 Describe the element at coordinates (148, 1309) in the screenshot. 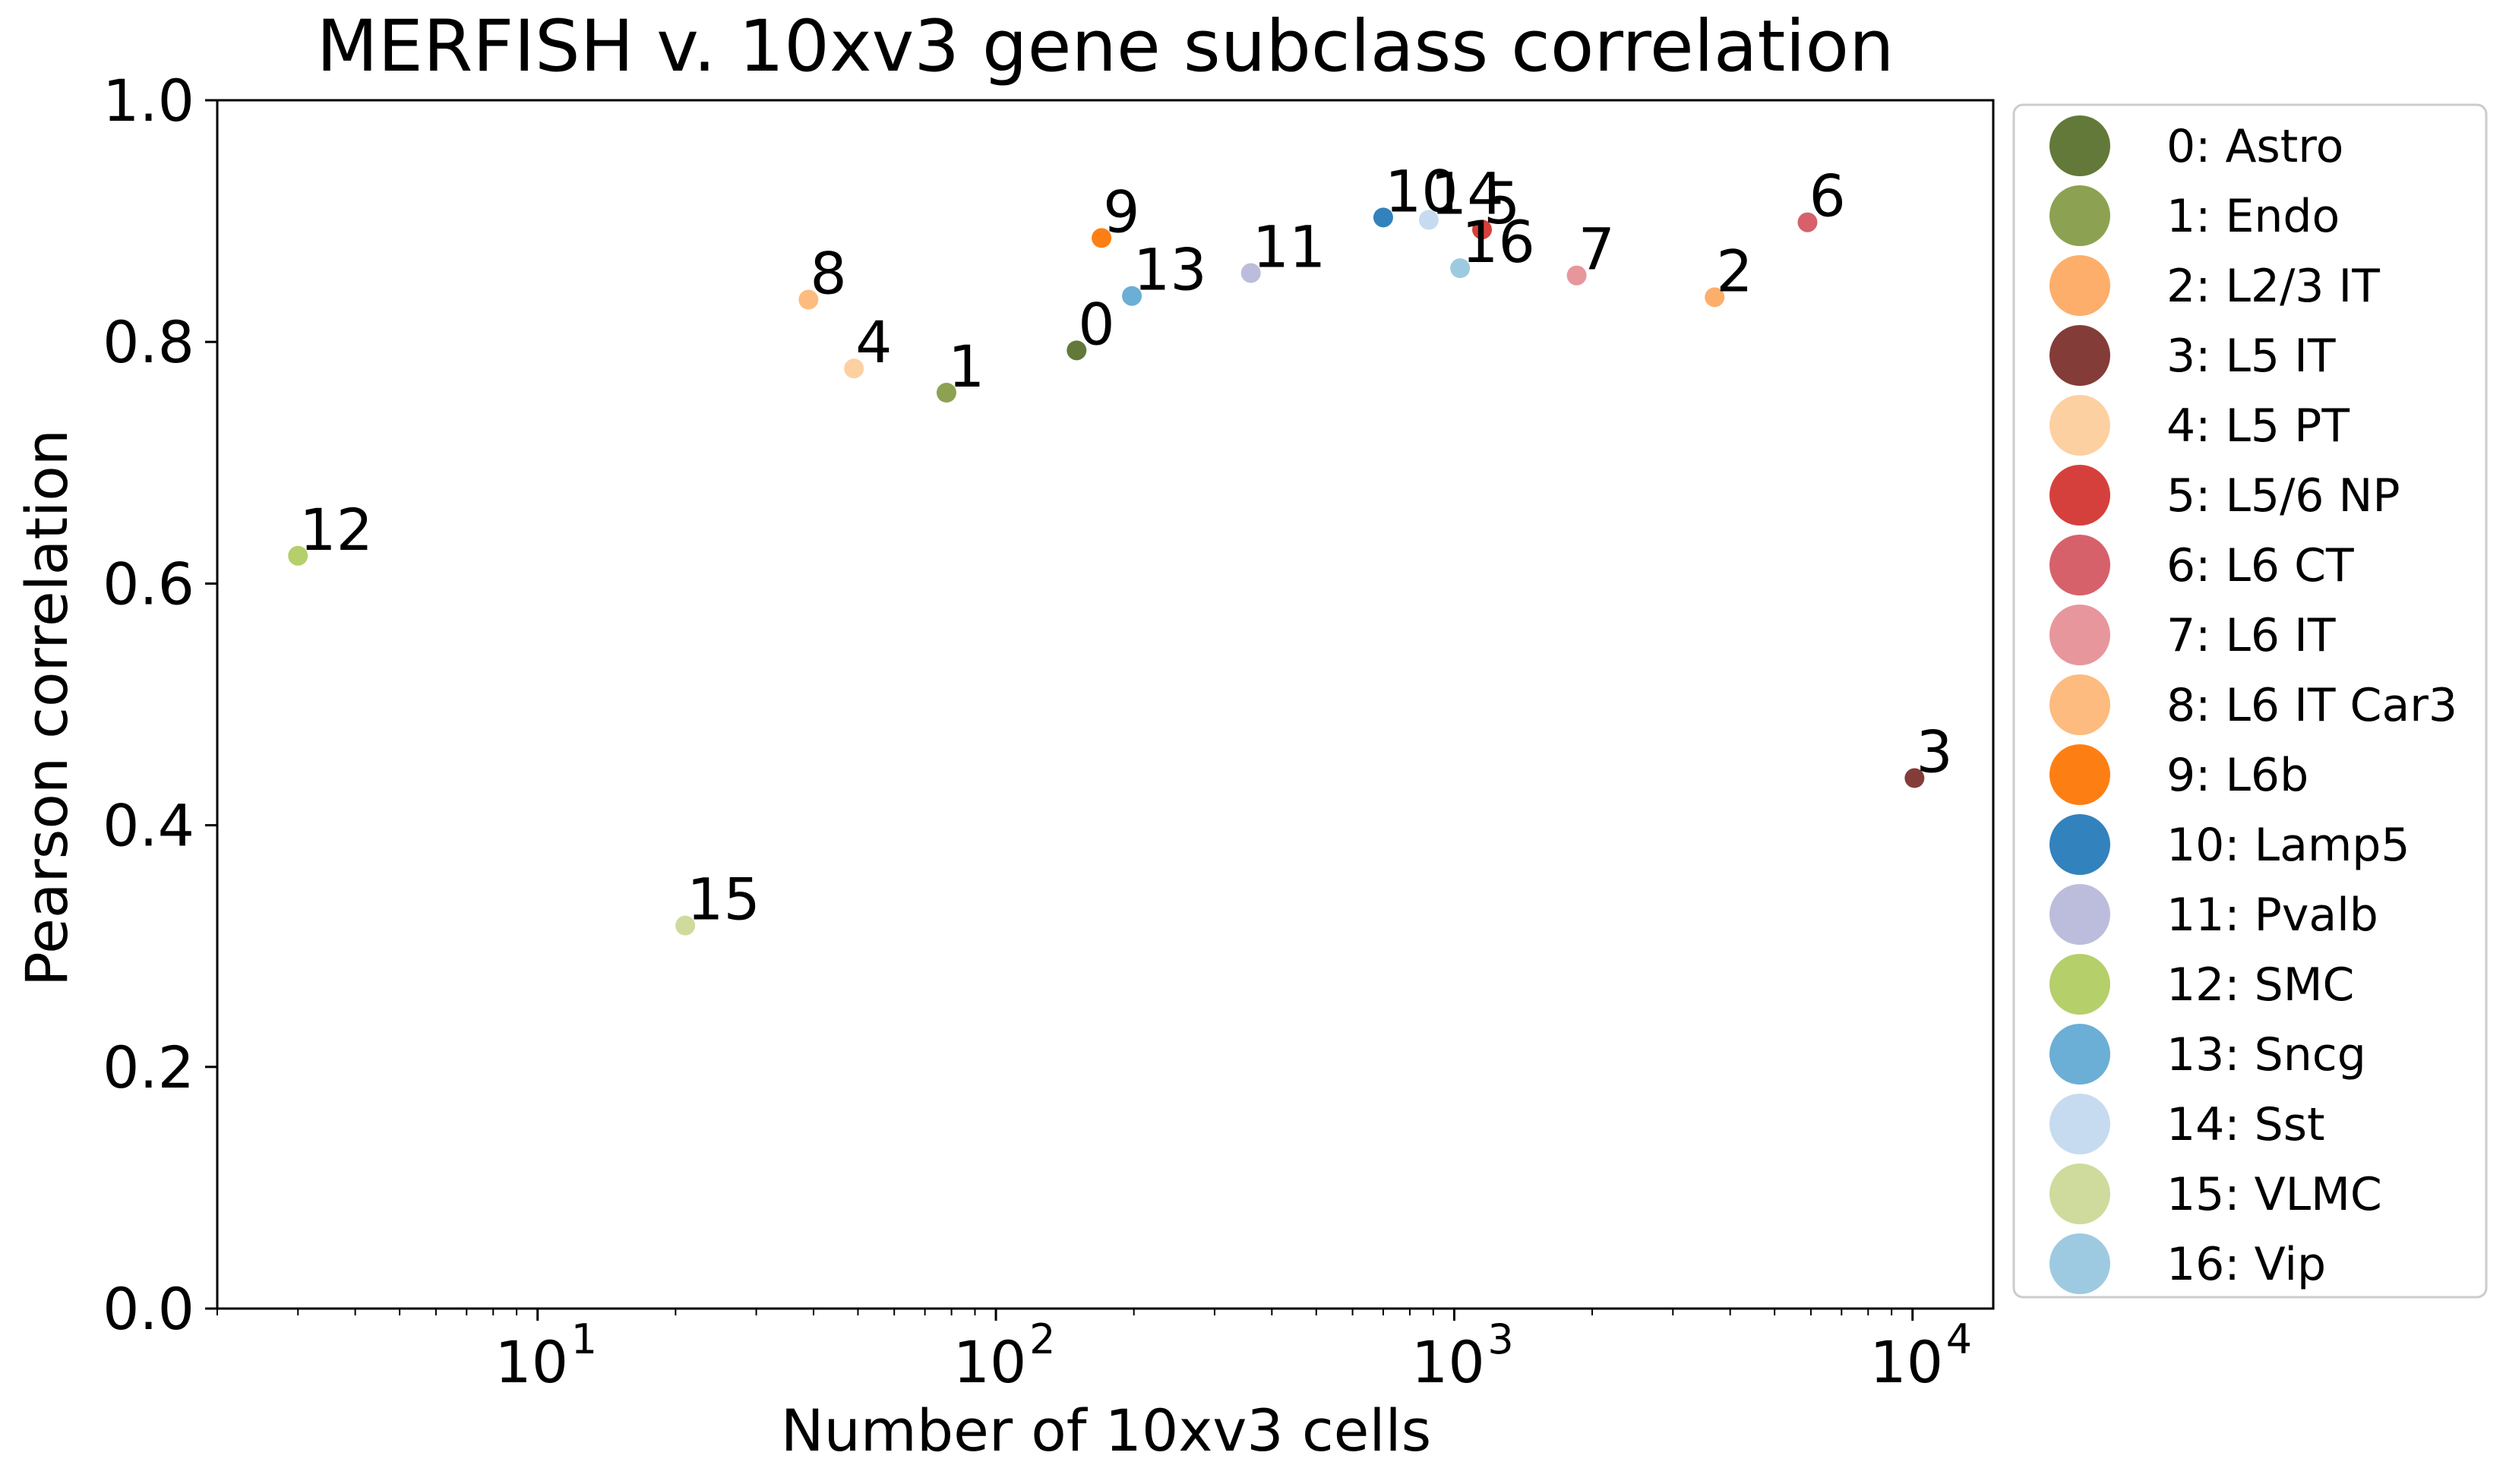

I see `y-tick-label: 0.0` at that location.